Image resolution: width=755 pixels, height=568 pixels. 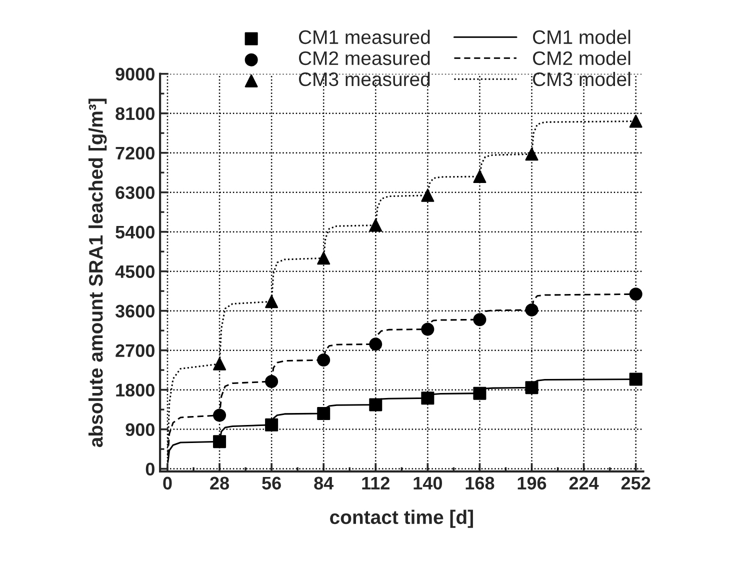 I want to click on legend-label: CM3 model, so click(x=581, y=79).